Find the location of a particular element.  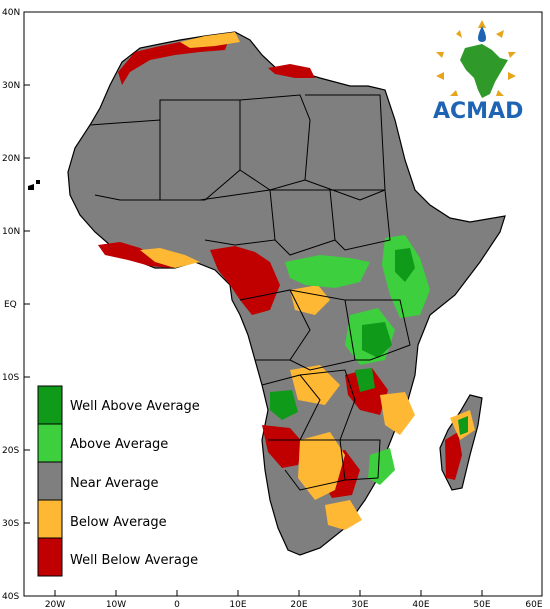

x-tick-label: 30E is located at coordinates (359, 604).